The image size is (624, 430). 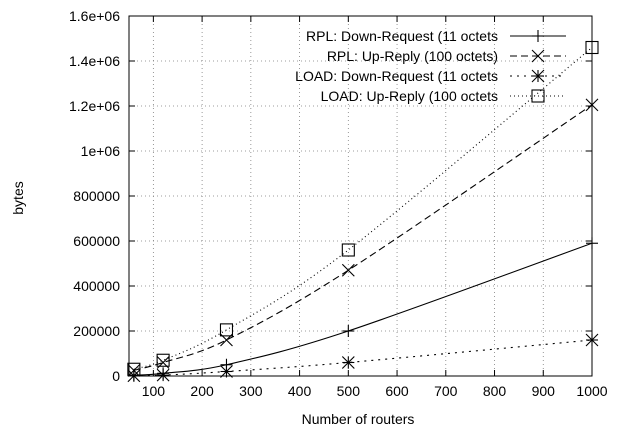 I want to click on x-tick-label: 800, so click(x=495, y=391).